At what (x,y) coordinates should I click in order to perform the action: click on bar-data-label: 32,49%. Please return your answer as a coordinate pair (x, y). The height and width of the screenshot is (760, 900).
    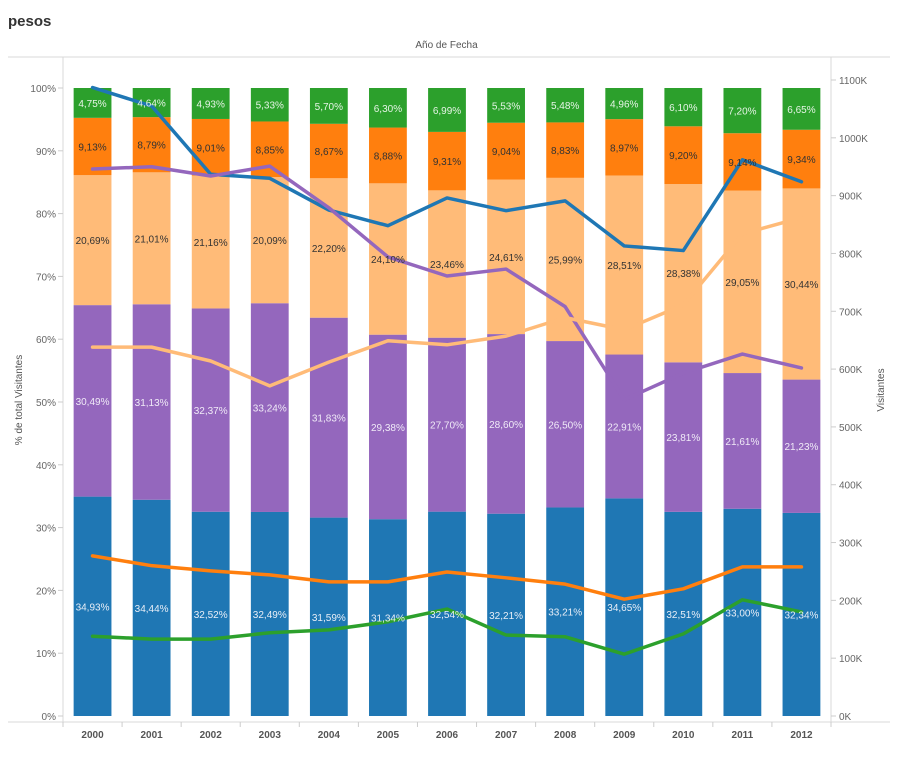
    Looking at the image, I should click on (270, 615).